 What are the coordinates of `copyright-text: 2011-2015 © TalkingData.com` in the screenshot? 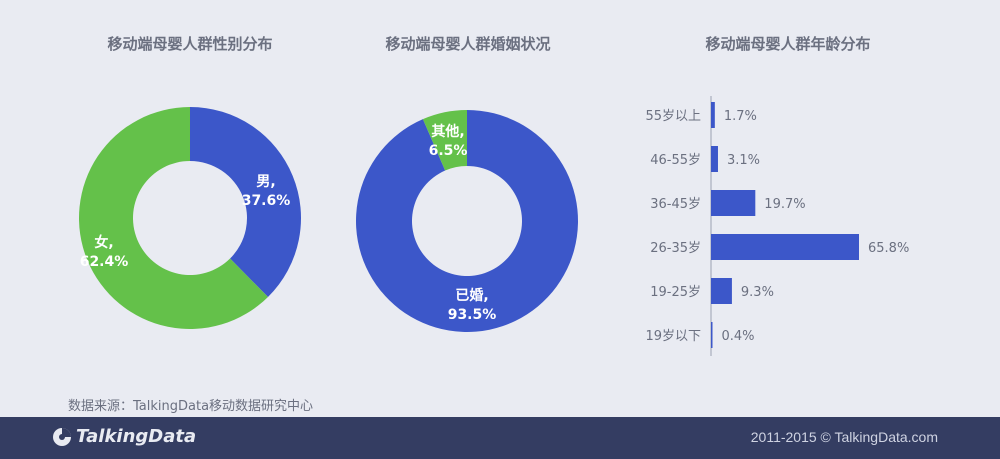 It's located at (844, 437).